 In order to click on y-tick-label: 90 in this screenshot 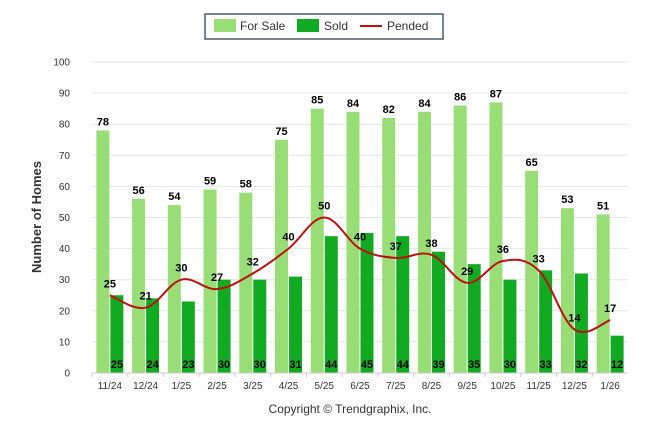, I will do `click(65, 94)`.